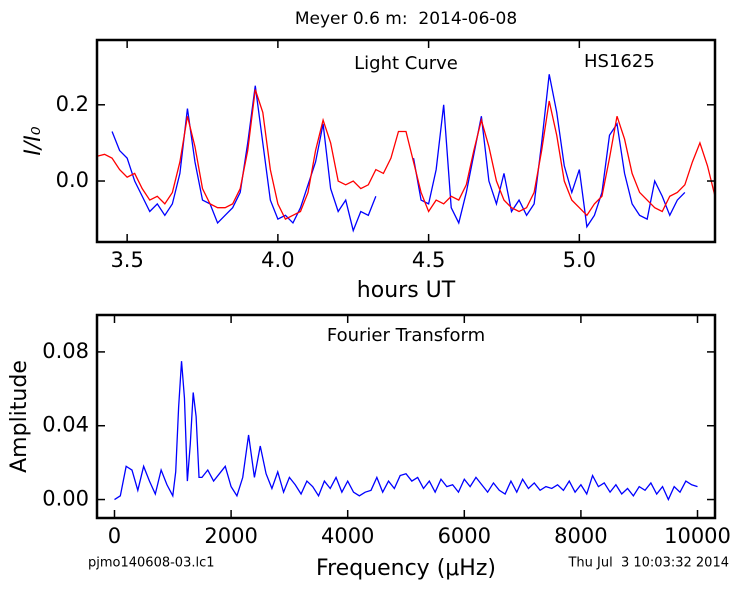 This screenshot has width=743, height=593. What do you see at coordinates (697, 536) in the screenshot?
I see `x-tick-label: 10000` at bounding box center [697, 536].